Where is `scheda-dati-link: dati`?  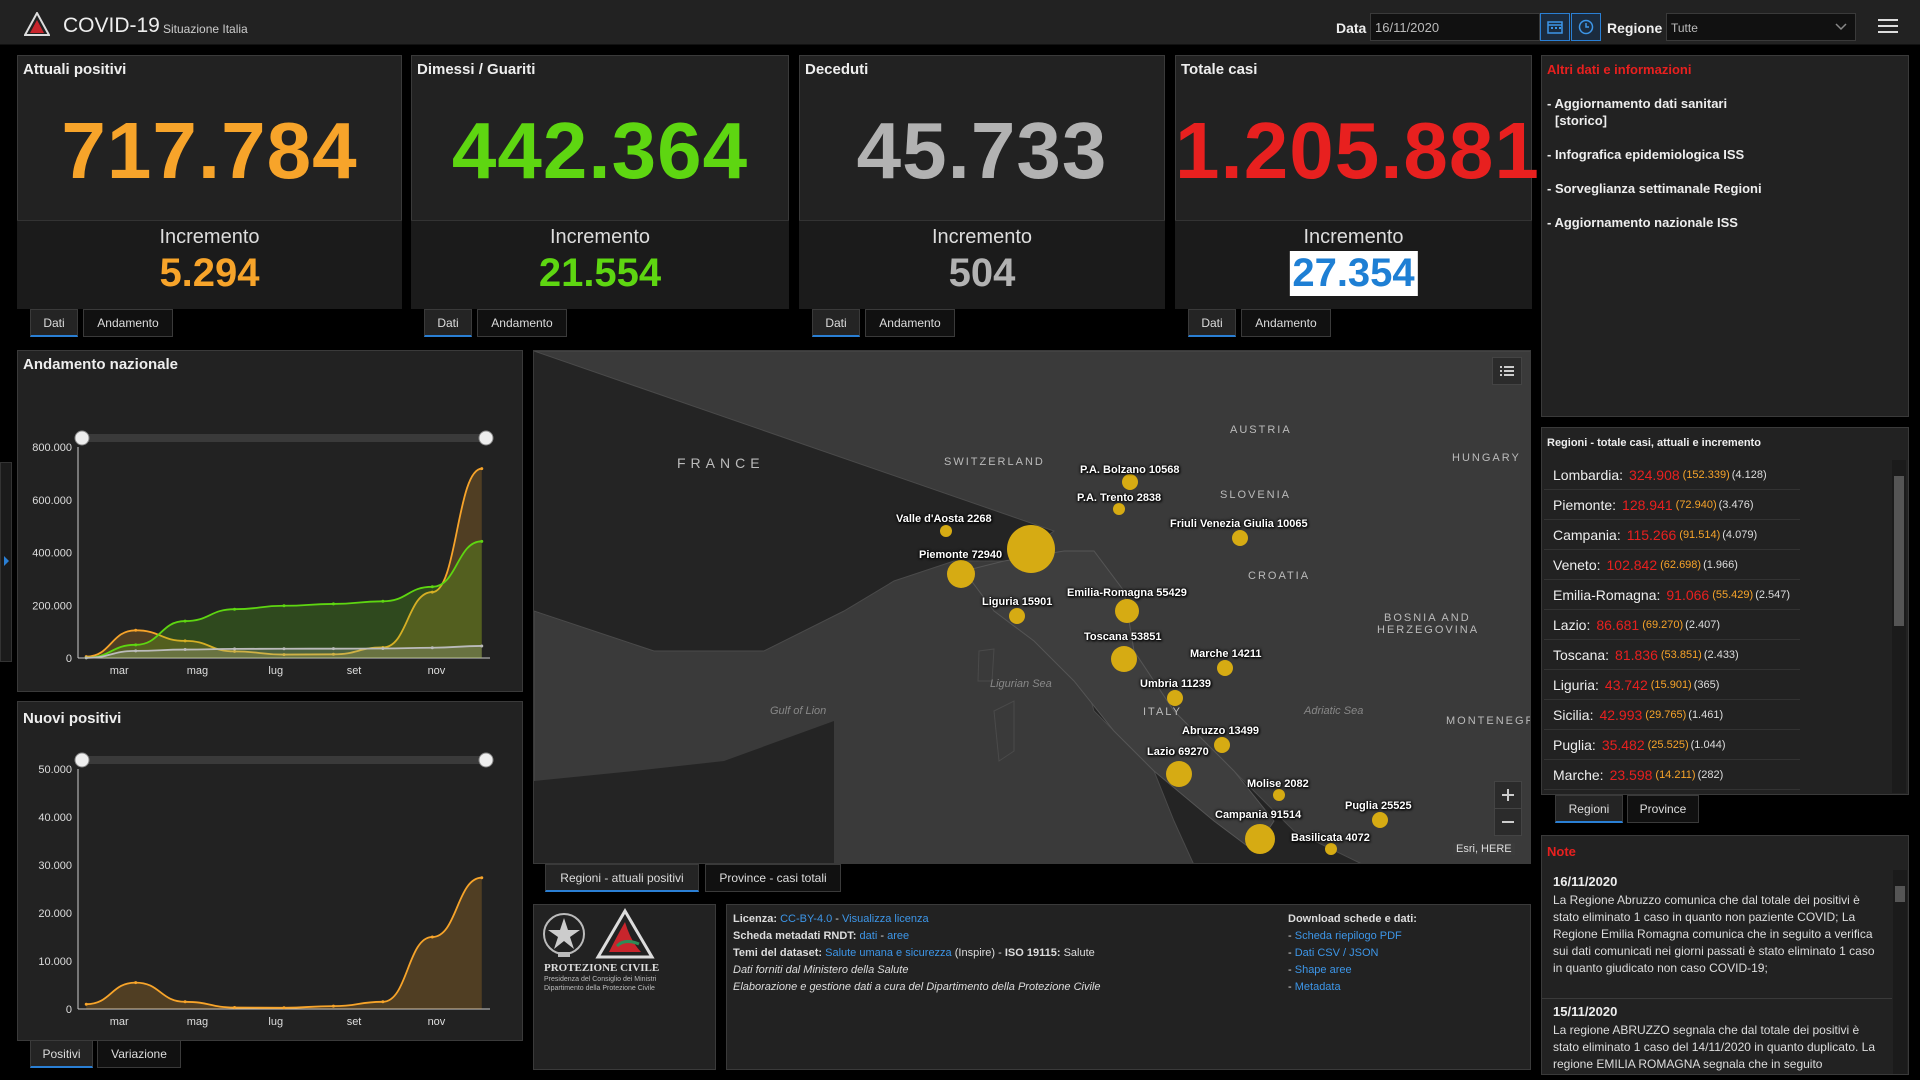
scheda-dati-link: dati is located at coordinates (868, 936).